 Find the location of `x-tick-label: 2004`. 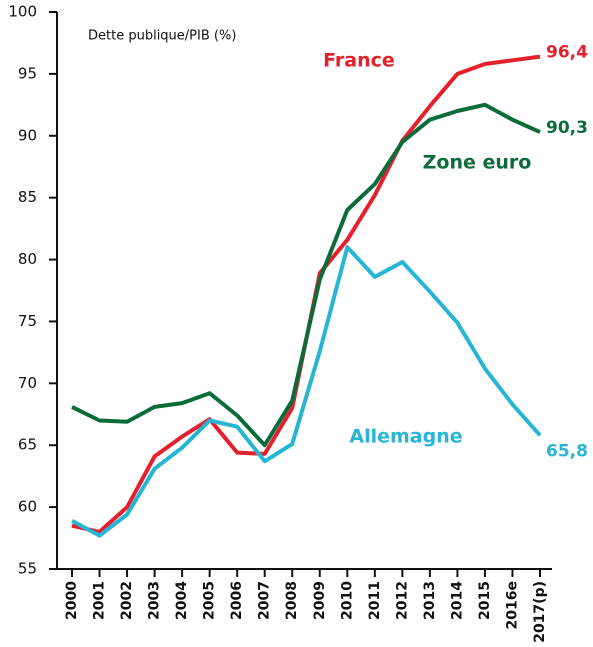

x-tick-label: 2004 is located at coordinates (182, 600).